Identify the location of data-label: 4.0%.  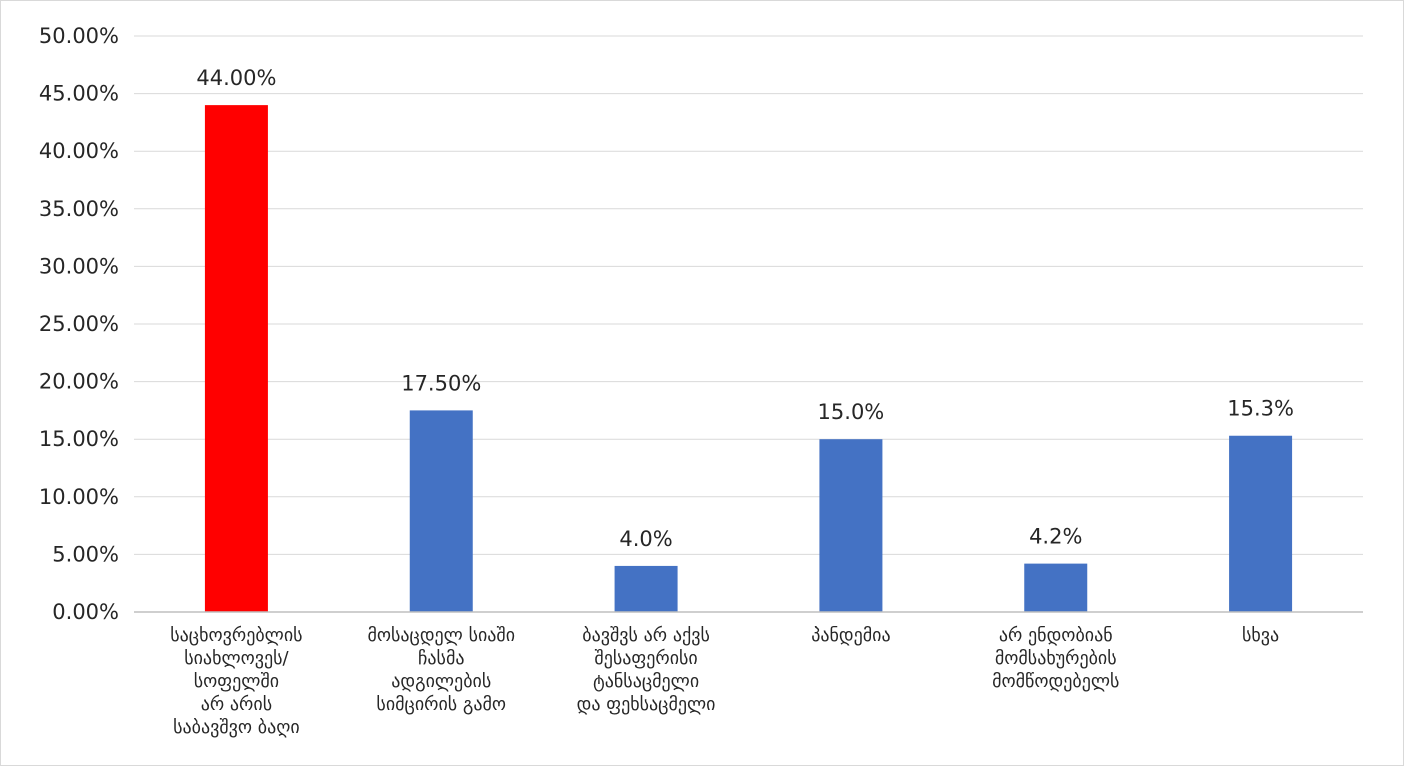
(645, 539).